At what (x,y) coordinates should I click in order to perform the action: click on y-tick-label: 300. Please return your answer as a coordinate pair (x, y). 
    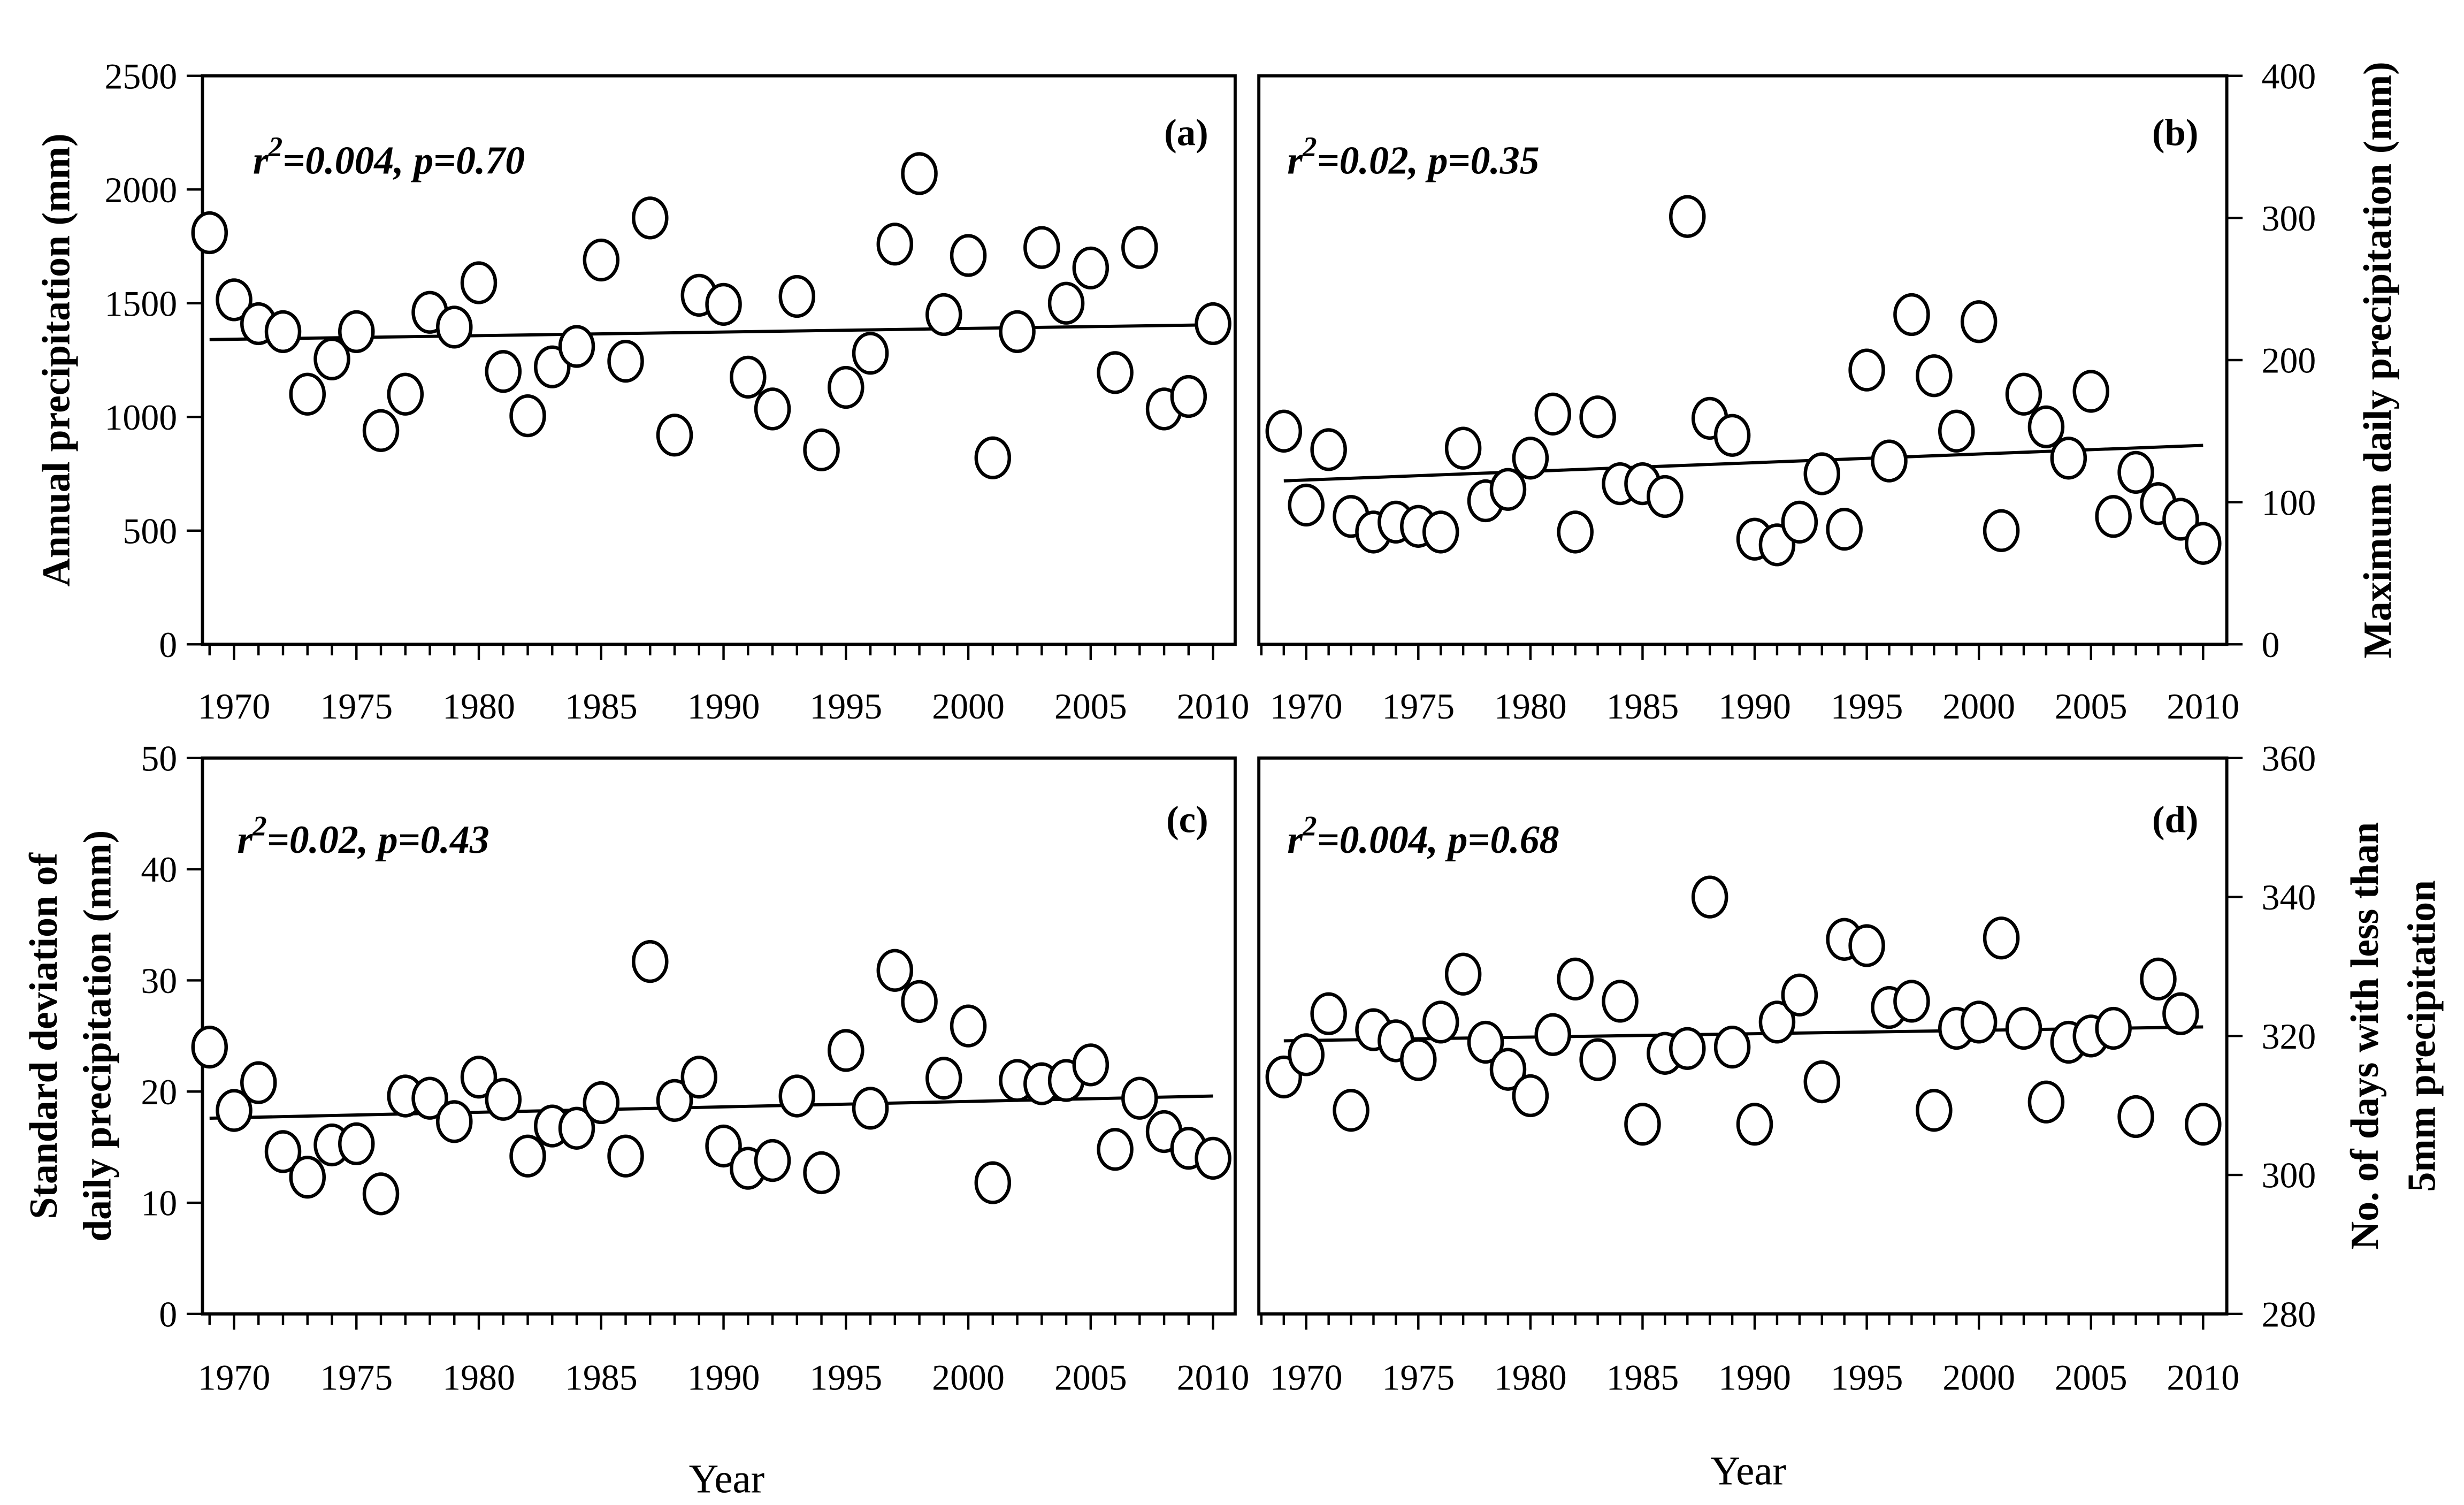
    Looking at the image, I should click on (2289, 1176).